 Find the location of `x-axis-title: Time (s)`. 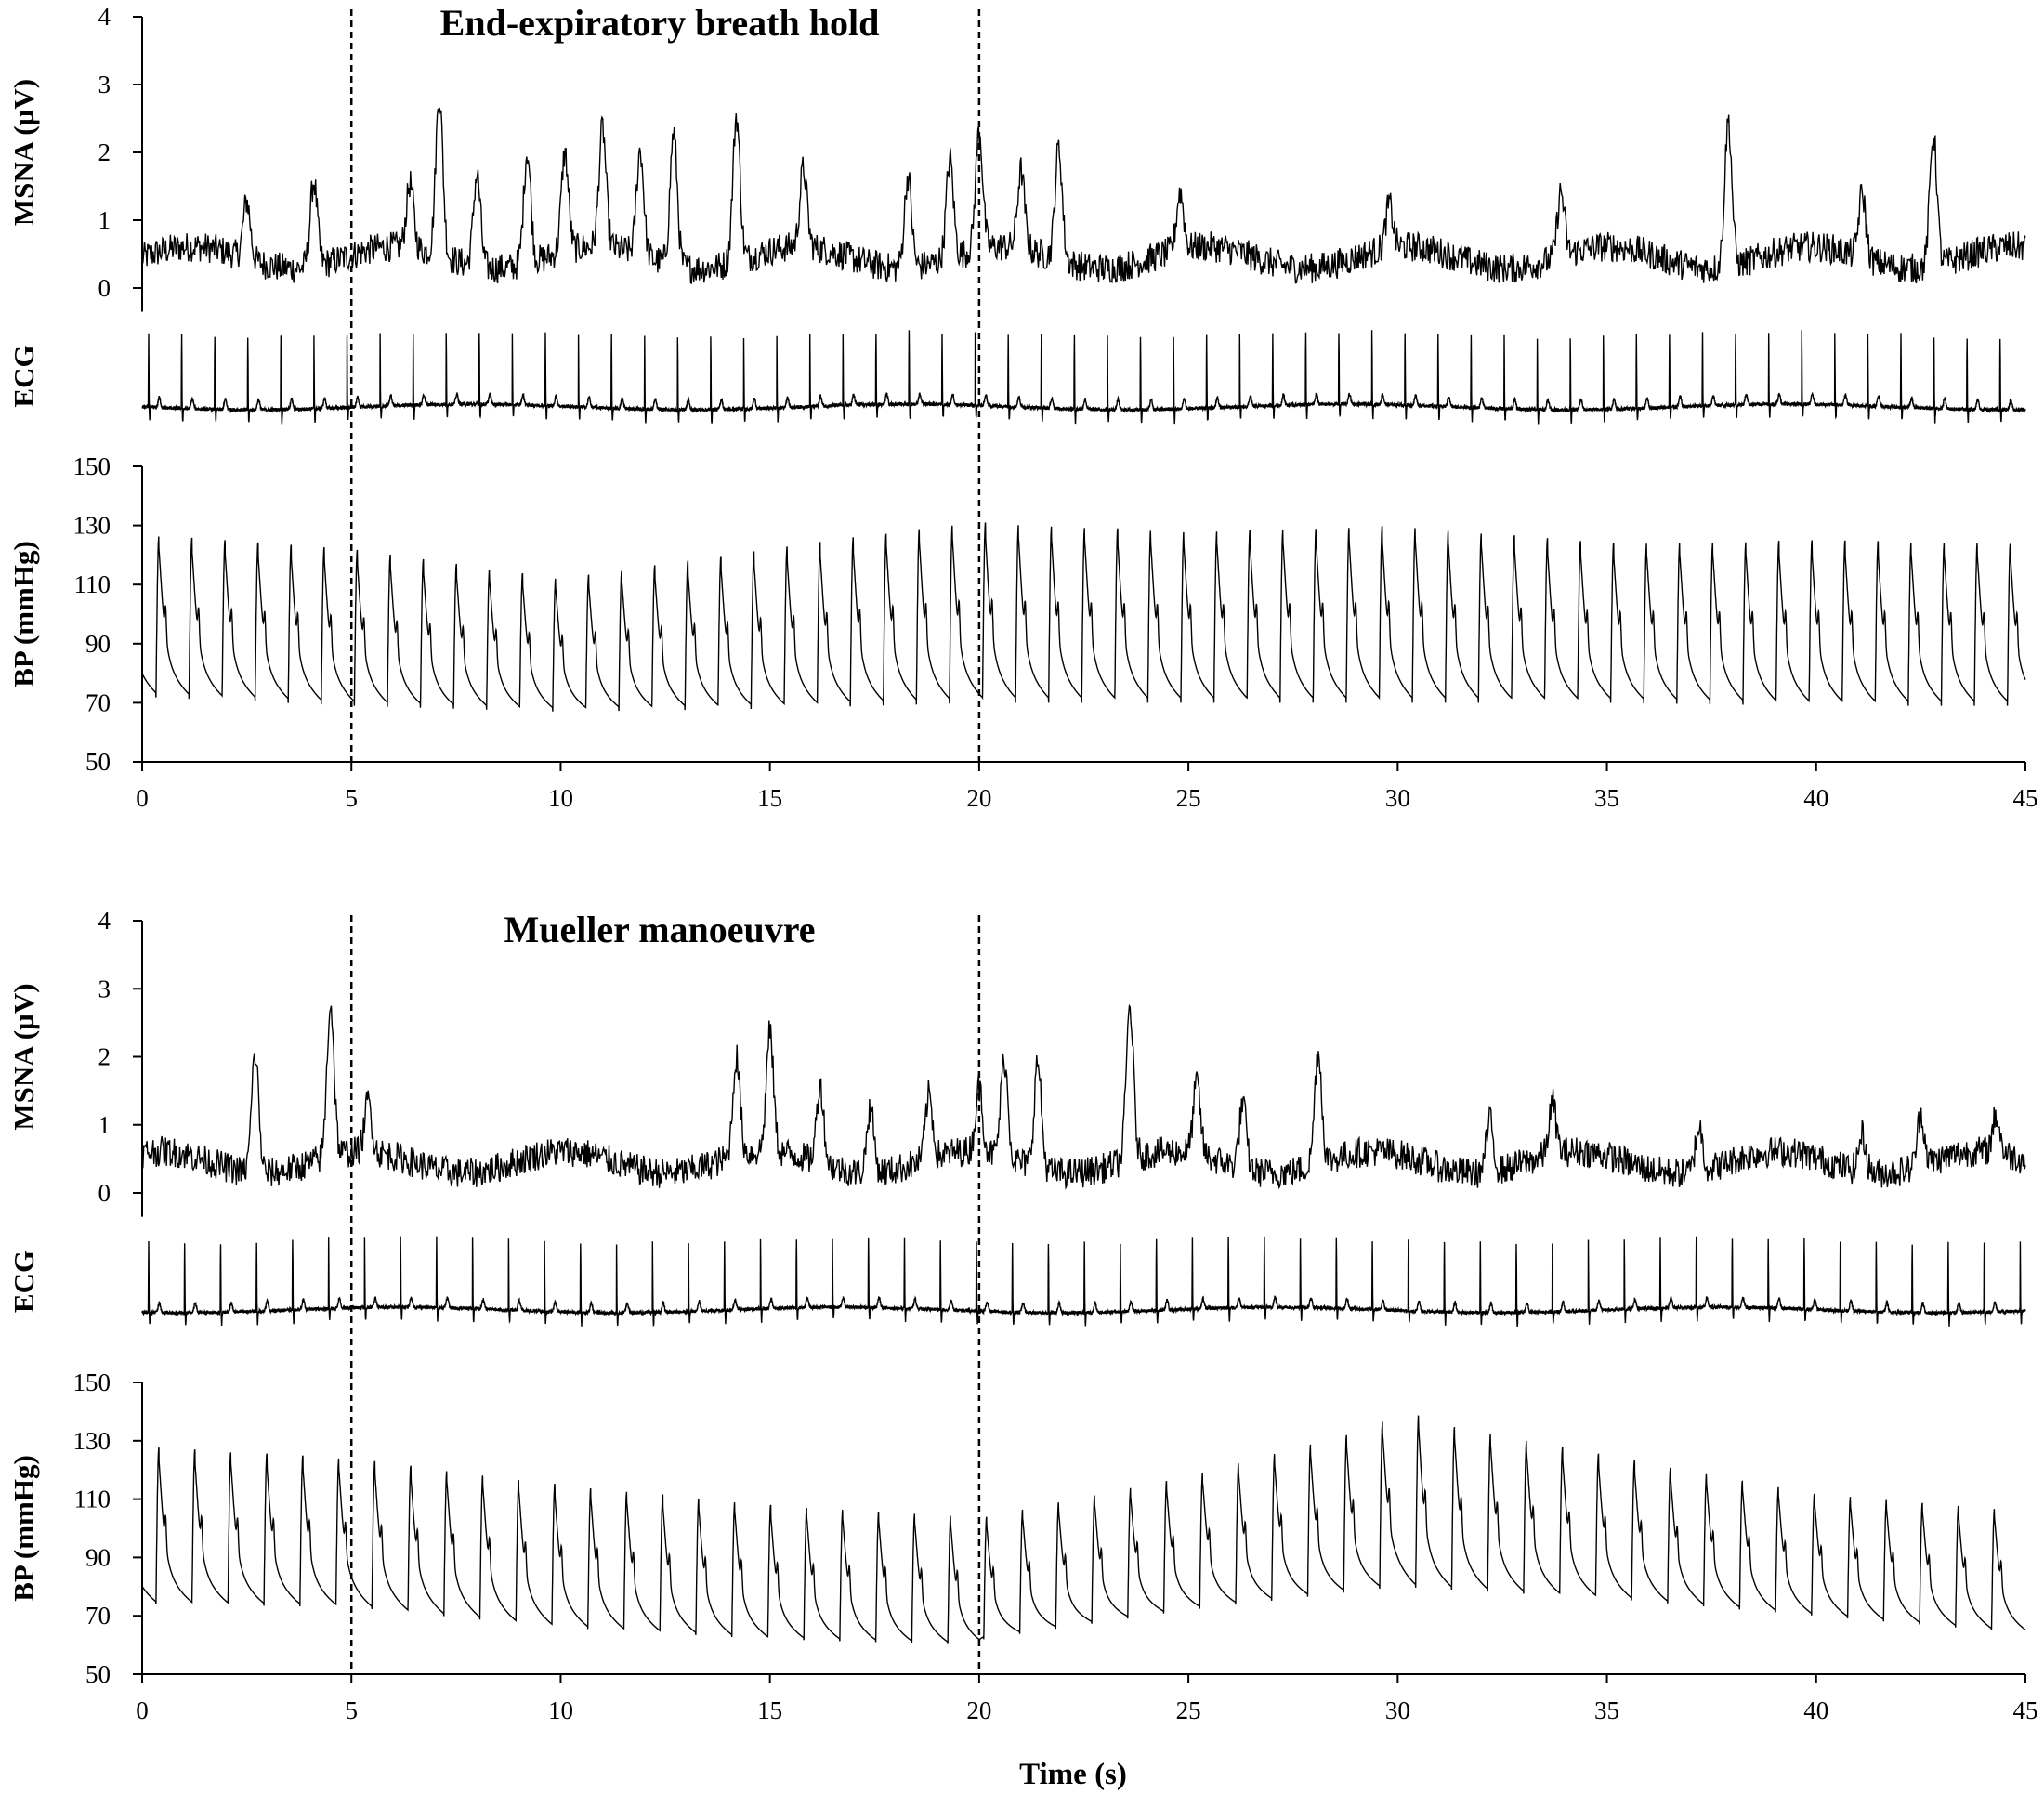

x-axis-title: Time (s) is located at coordinates (1073, 1774).